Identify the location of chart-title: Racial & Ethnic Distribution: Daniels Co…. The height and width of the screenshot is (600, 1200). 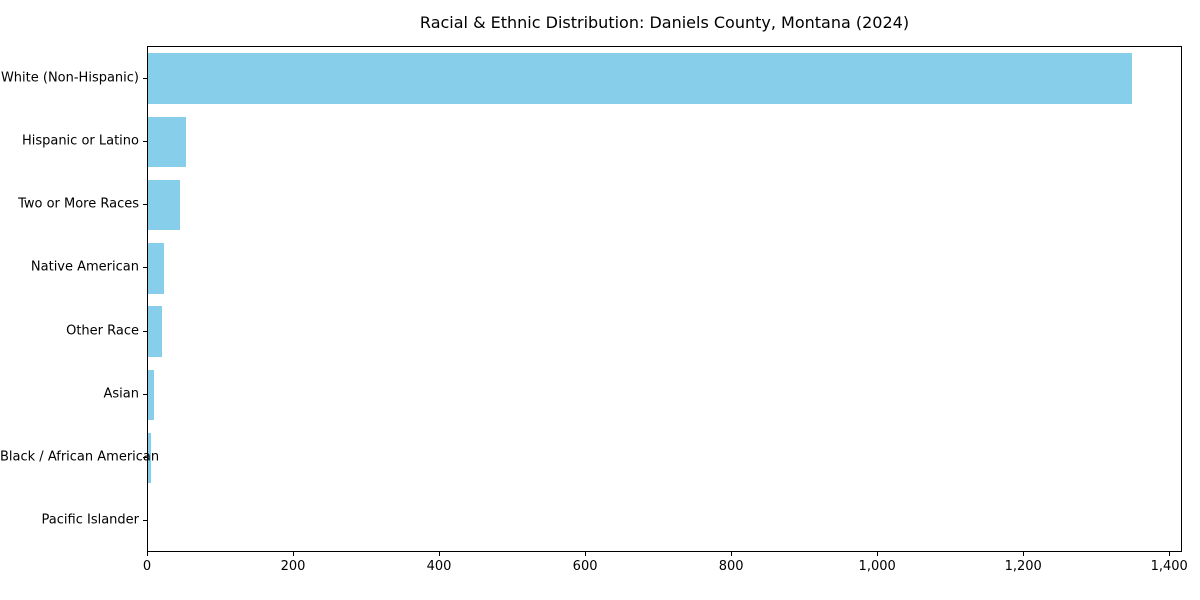
(664, 22).